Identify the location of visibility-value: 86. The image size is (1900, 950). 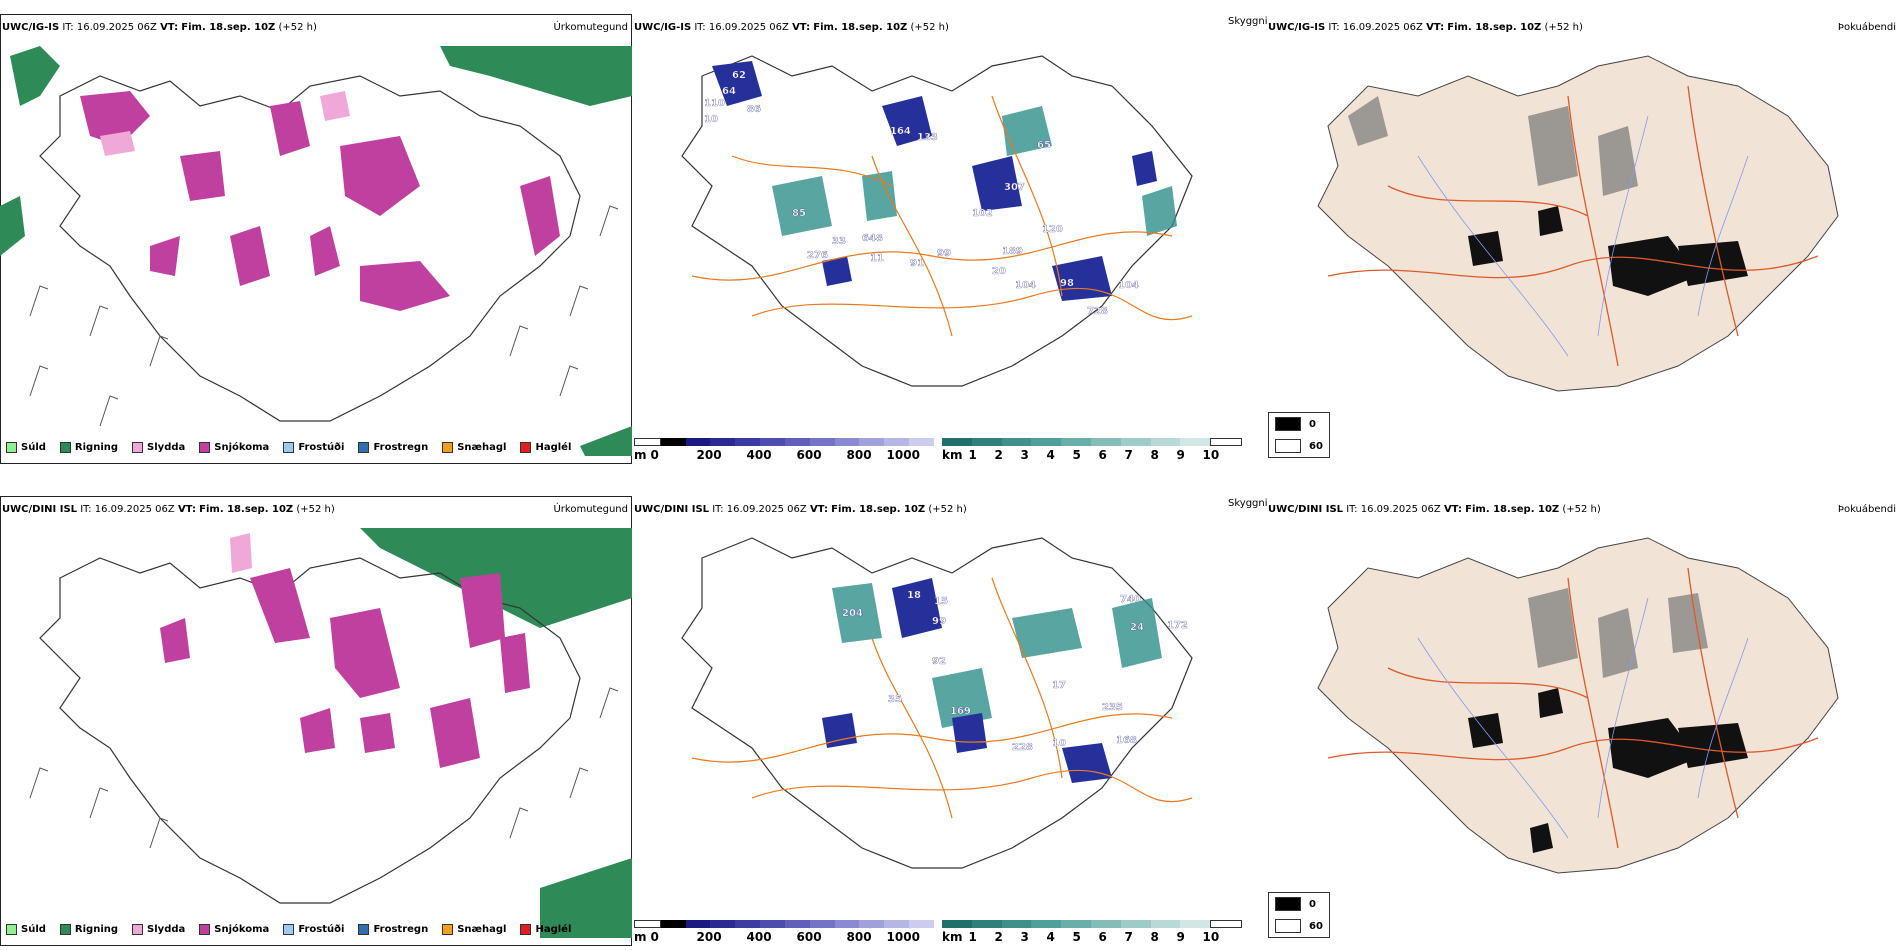
(754, 109).